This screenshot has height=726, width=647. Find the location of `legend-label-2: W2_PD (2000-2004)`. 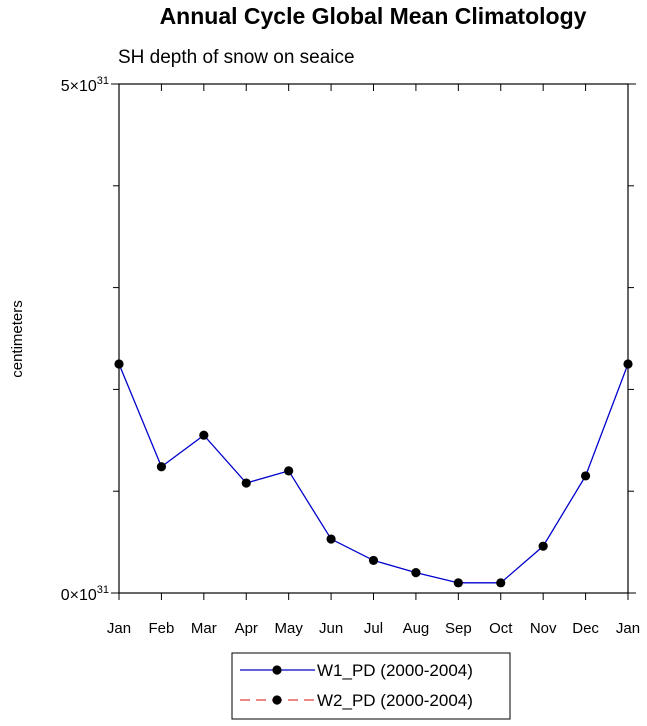

legend-label-2: W2_PD (2000-2004) is located at coordinates (395, 700).